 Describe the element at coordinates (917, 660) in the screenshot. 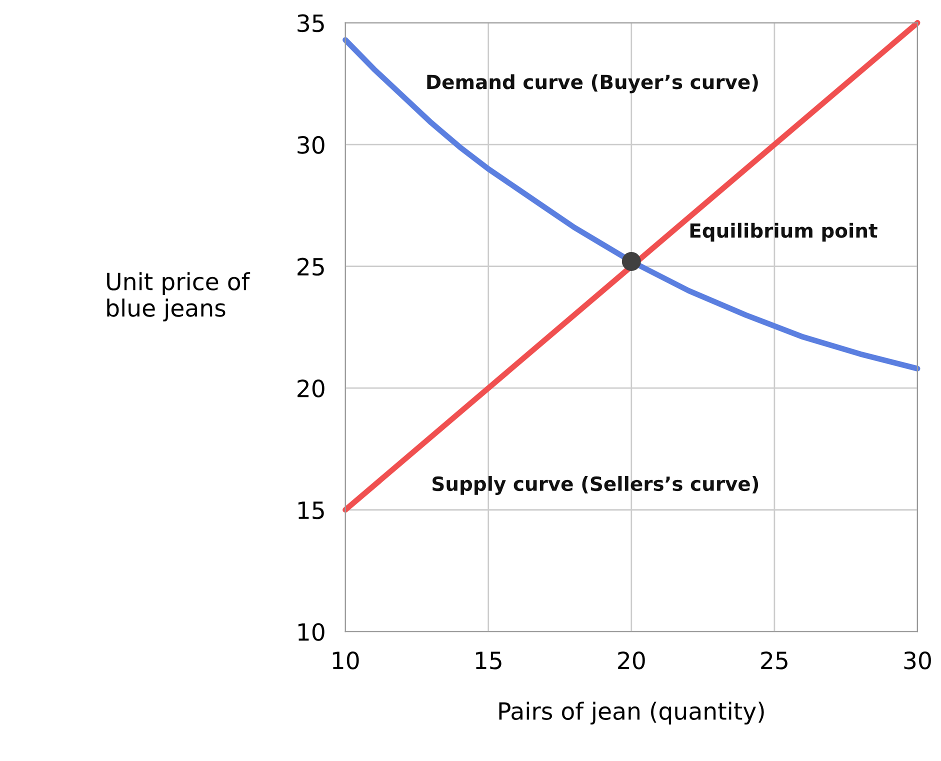

I see `x-tick-label: 30` at that location.